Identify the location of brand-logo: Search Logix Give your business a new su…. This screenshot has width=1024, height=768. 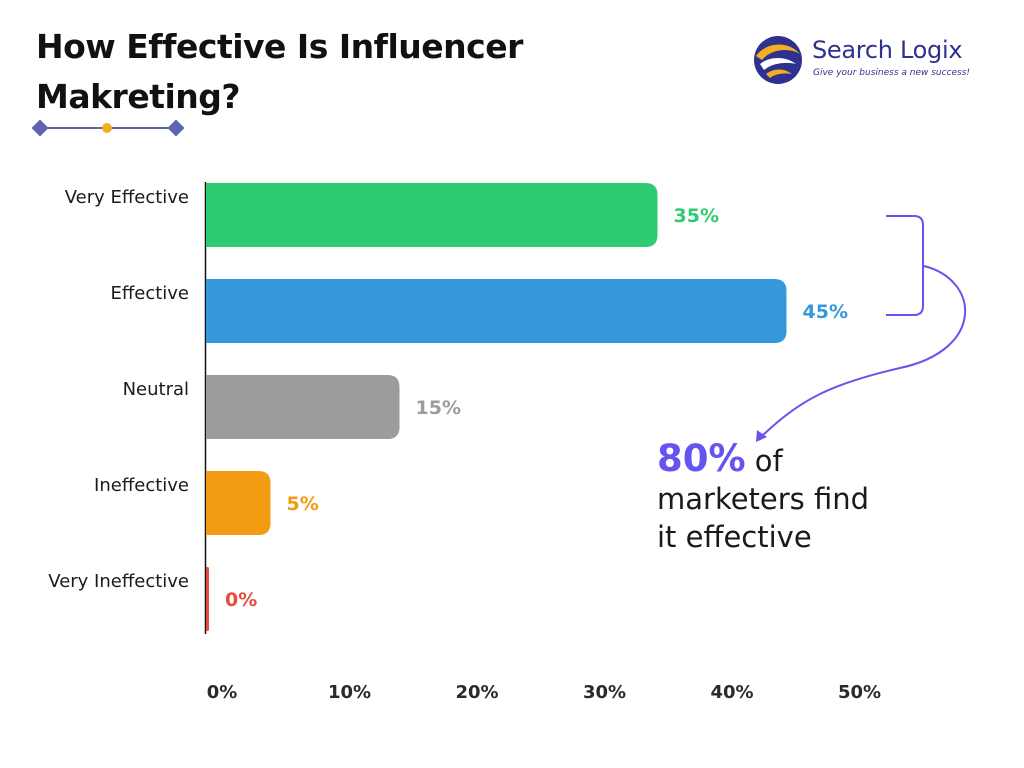
(877, 62).